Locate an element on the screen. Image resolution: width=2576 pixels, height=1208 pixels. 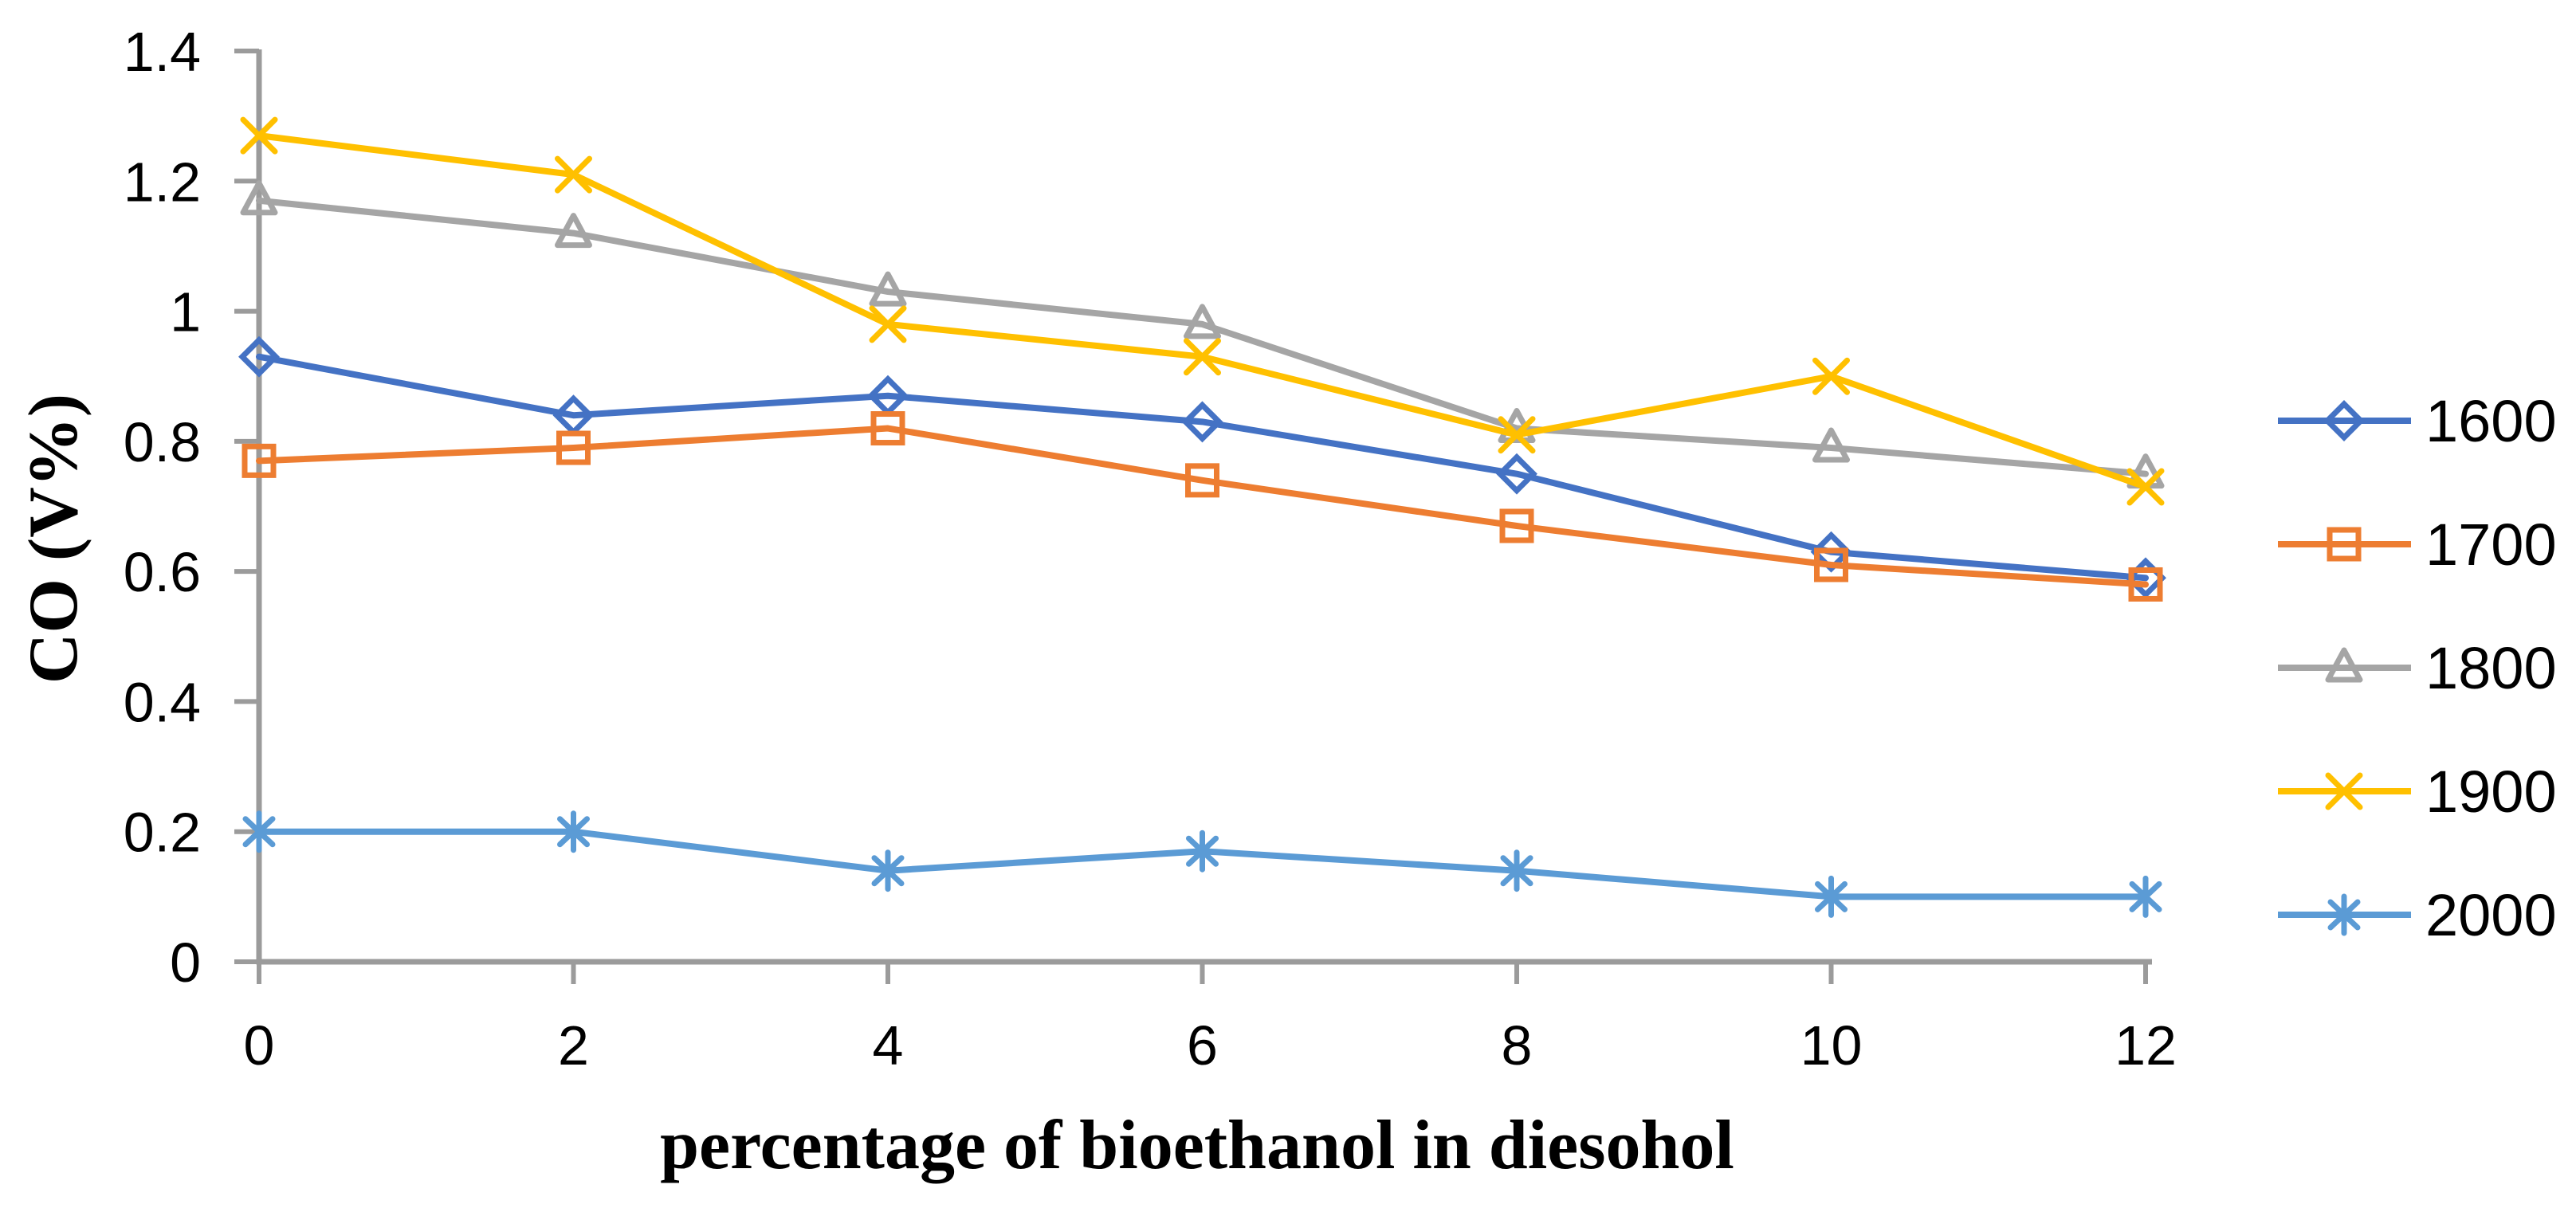
legend-label: 1800 is located at coordinates (2491, 668).